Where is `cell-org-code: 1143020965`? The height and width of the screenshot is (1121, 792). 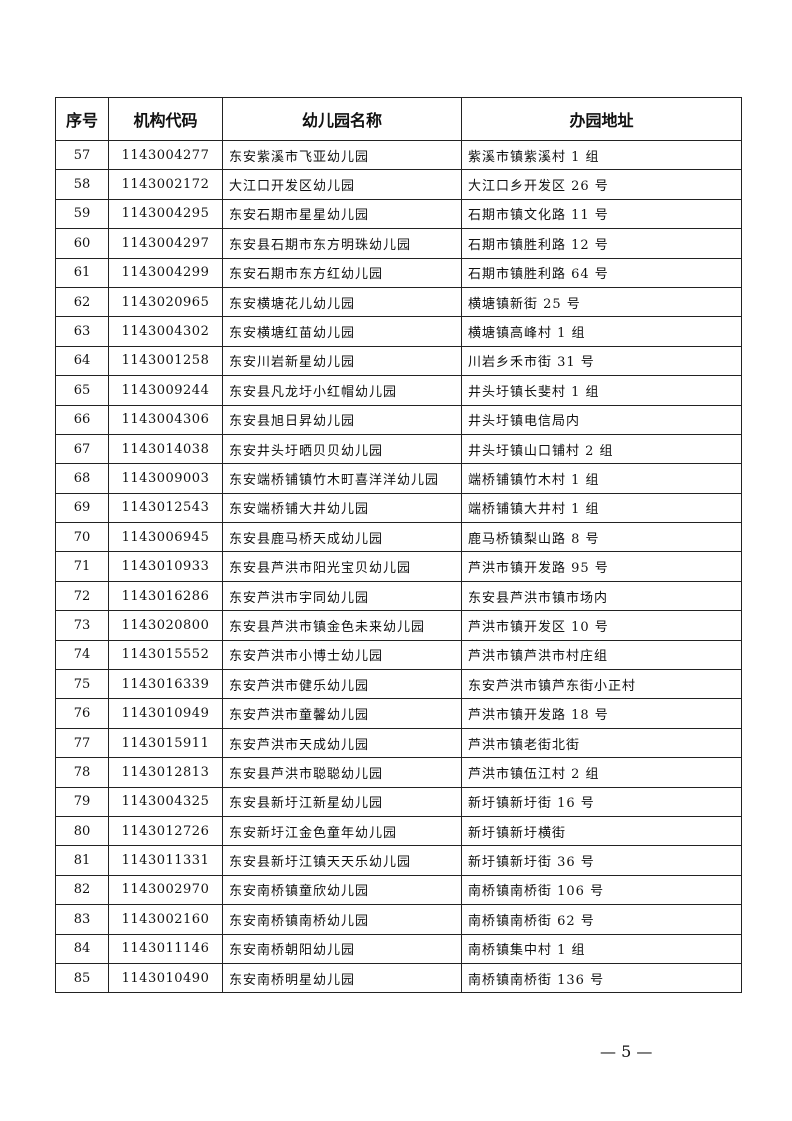
cell-org-code: 1143020965 is located at coordinates (165, 302).